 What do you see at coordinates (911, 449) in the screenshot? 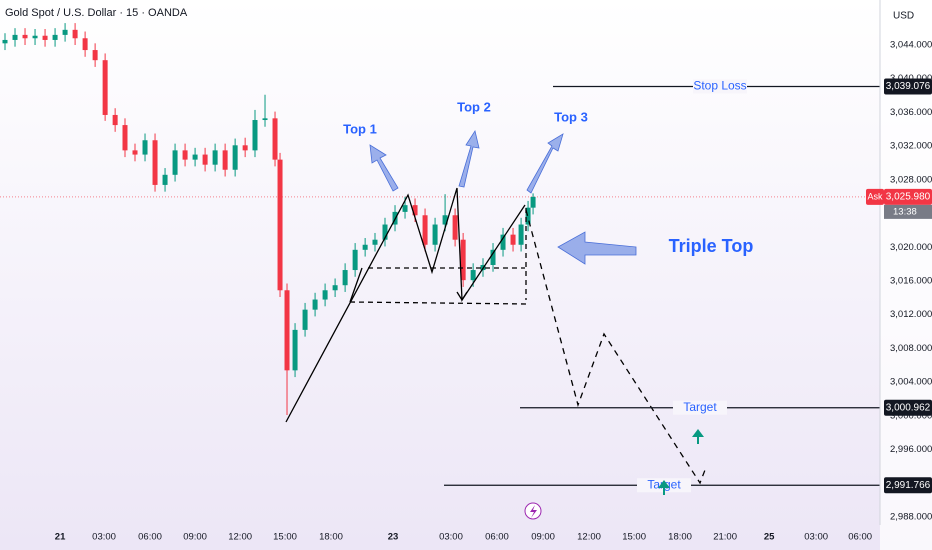
I see `y-tick-label: 2,996.000` at bounding box center [911, 449].